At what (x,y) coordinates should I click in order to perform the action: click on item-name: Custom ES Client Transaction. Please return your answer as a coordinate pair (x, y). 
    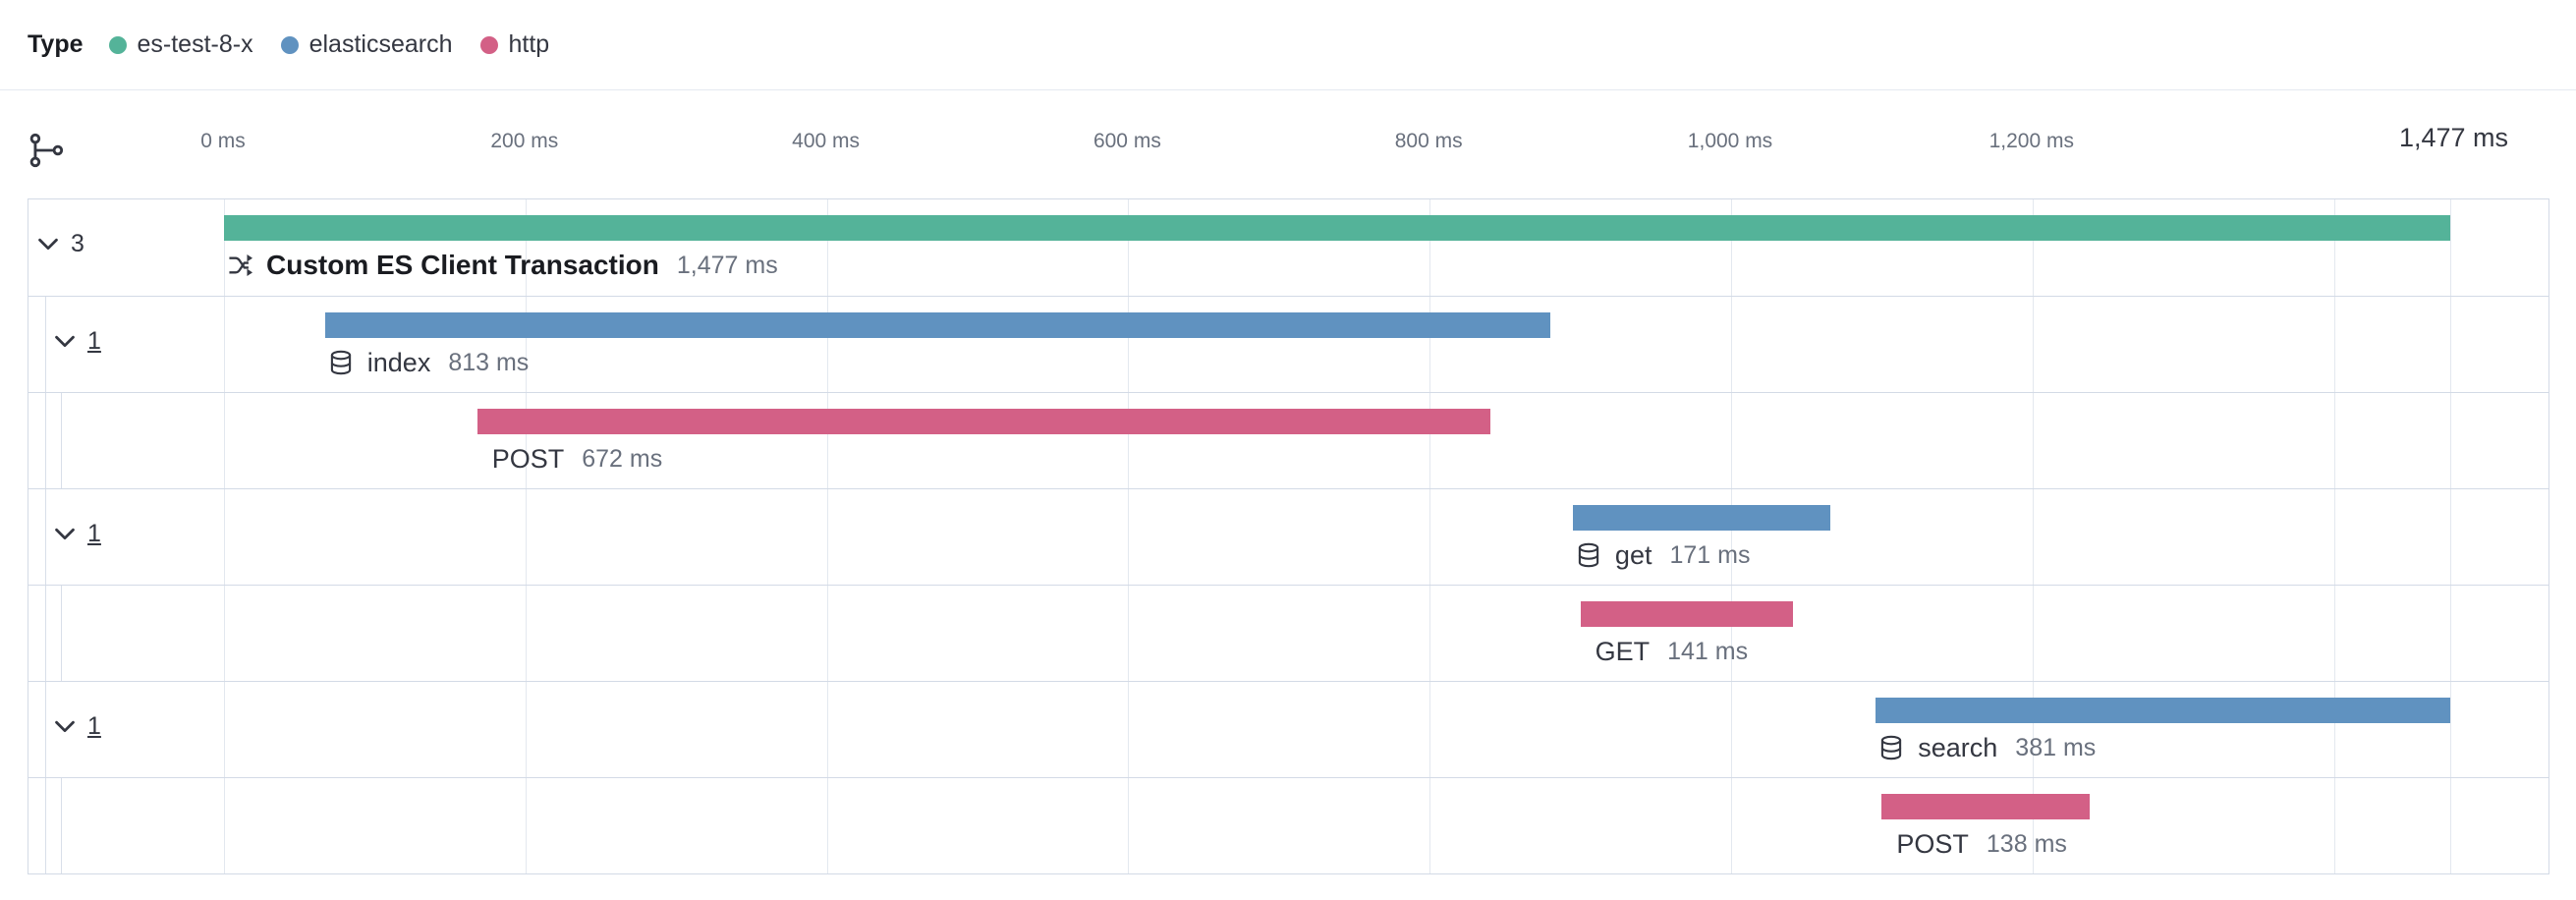
    Looking at the image, I should click on (462, 265).